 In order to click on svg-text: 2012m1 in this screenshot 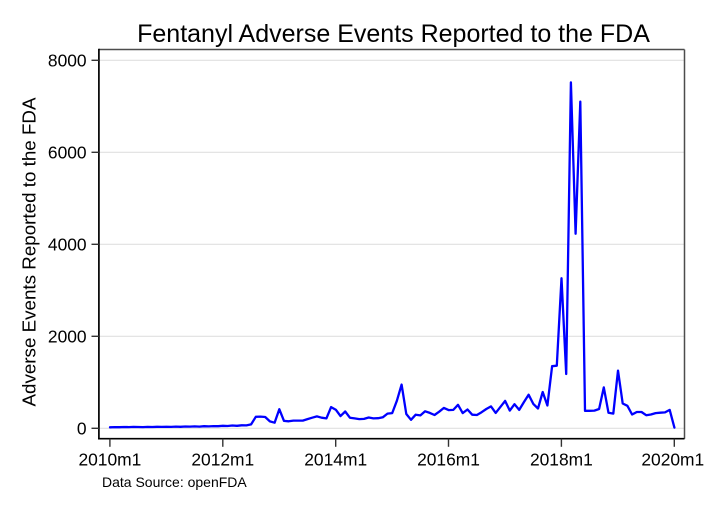, I will do `click(222, 460)`.